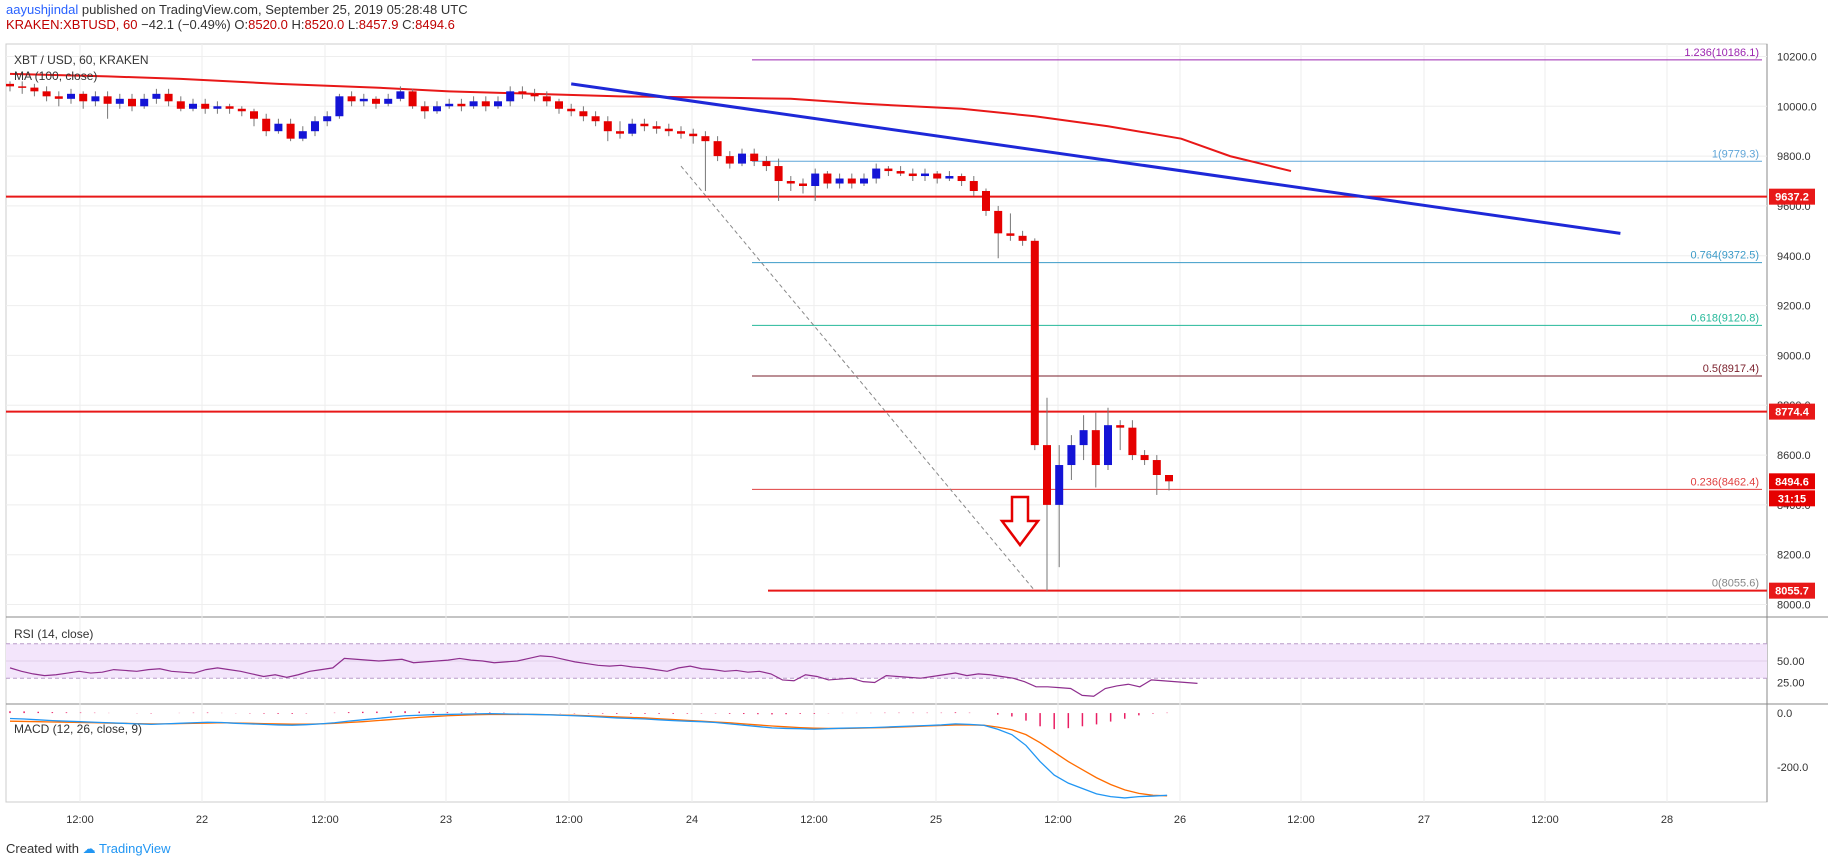 The image size is (1828, 868). Describe the element at coordinates (324, 24) in the screenshot. I see `high-value: 8520.0` at that location.